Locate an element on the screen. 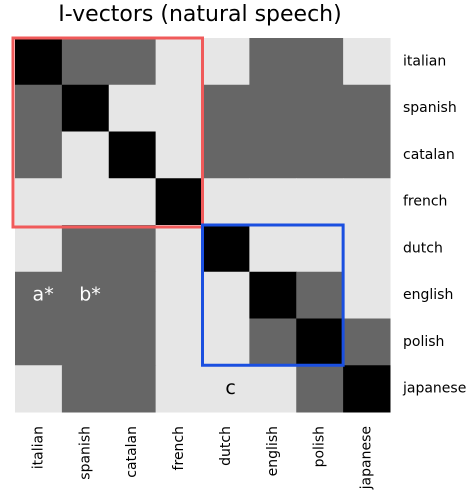  row-label: english is located at coordinates (428, 295).